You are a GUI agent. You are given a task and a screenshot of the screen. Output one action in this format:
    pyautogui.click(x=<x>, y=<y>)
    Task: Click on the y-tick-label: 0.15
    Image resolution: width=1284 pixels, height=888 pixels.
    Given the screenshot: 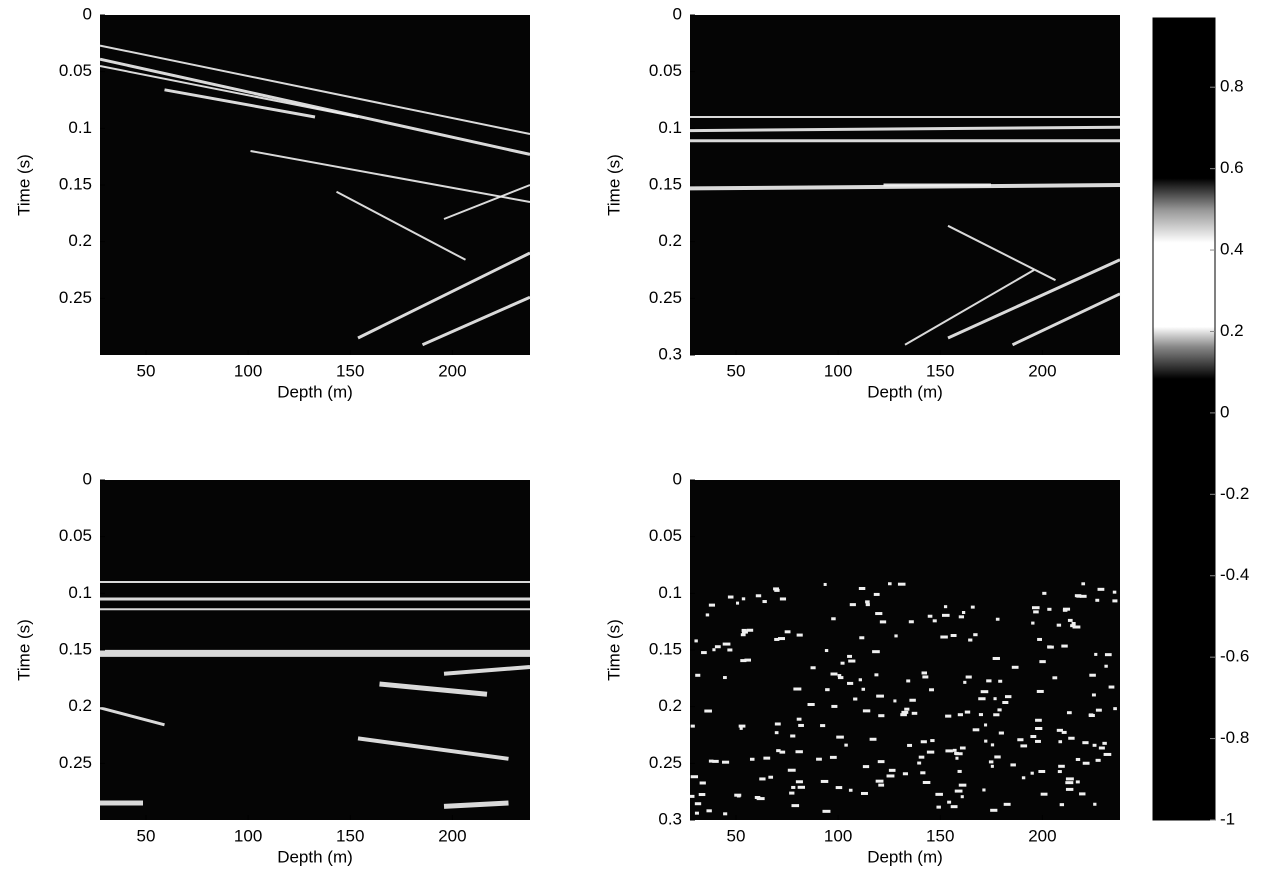 What is the action you would take?
    pyautogui.click(x=75, y=648)
    